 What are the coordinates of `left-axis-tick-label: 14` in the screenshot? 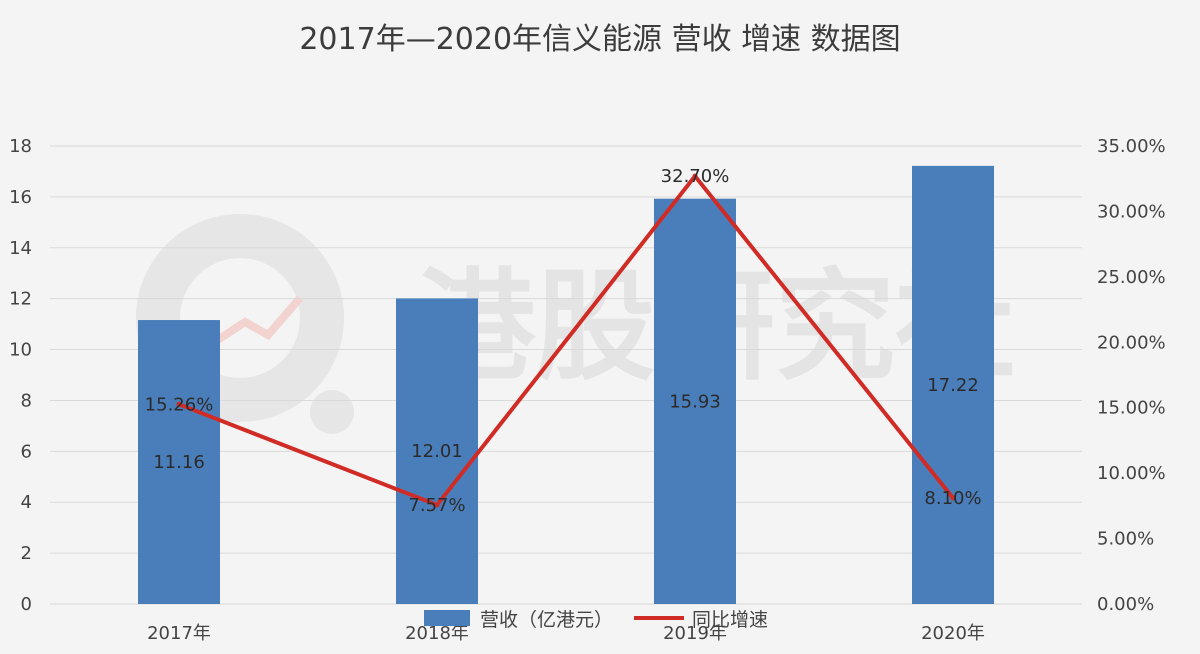 It's located at (20, 248).